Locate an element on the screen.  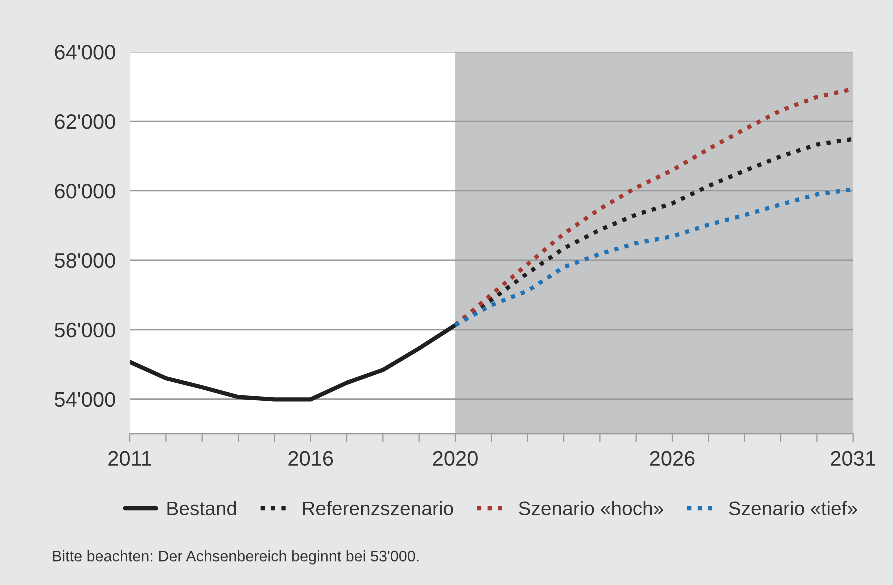
line-series is located at coordinates (653, 258).